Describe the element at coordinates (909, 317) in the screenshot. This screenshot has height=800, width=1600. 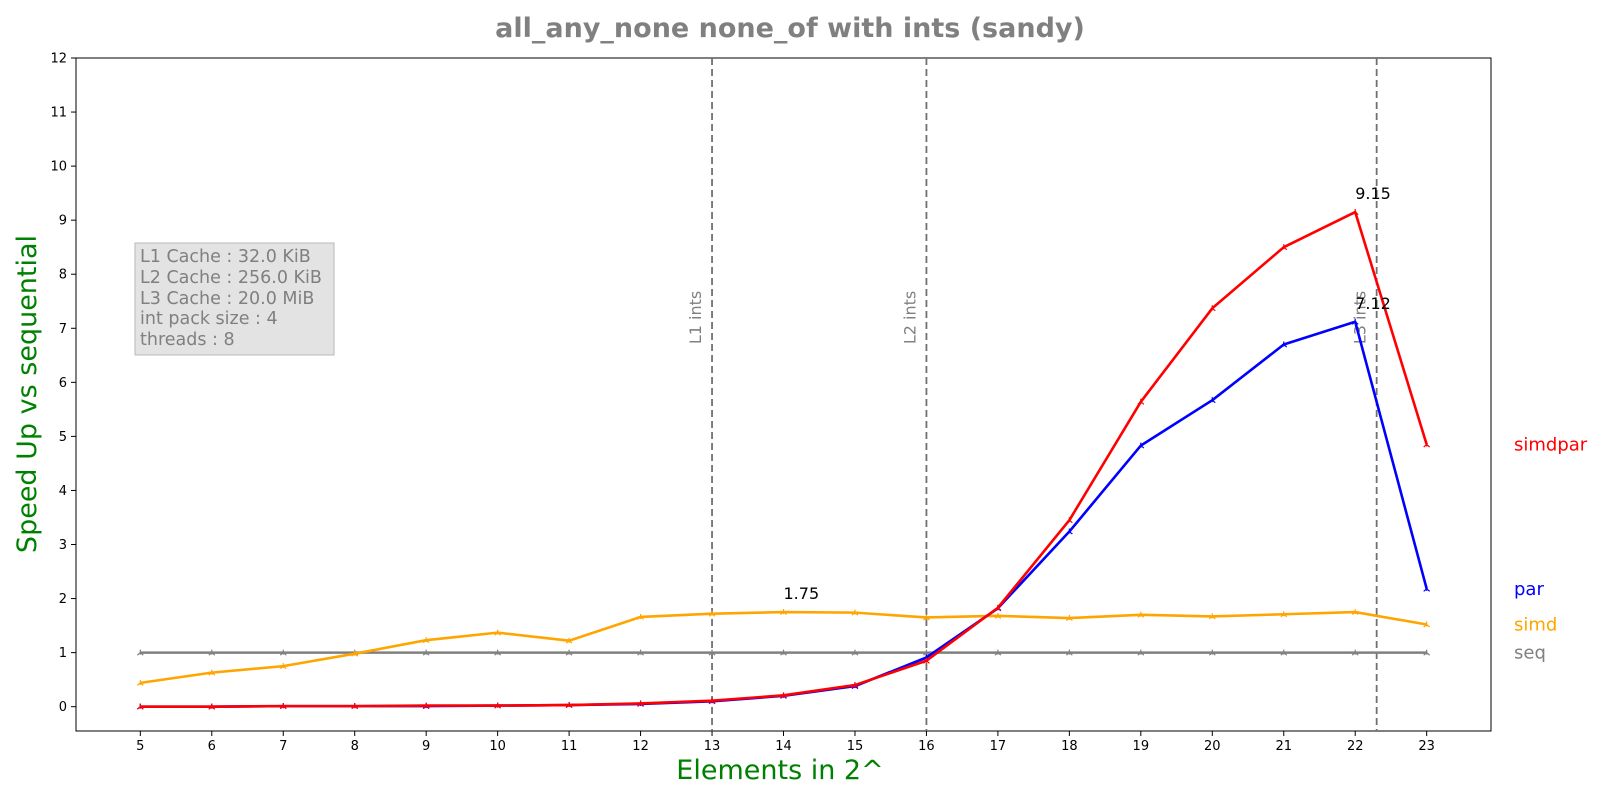
I see `cache-line-label: L2 ints` at that location.